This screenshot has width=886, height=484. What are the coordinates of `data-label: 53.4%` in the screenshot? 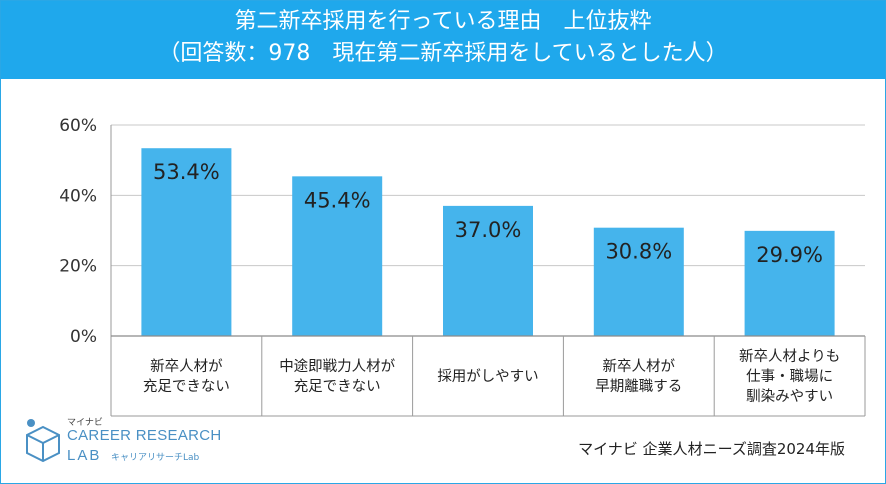 It's located at (186, 172).